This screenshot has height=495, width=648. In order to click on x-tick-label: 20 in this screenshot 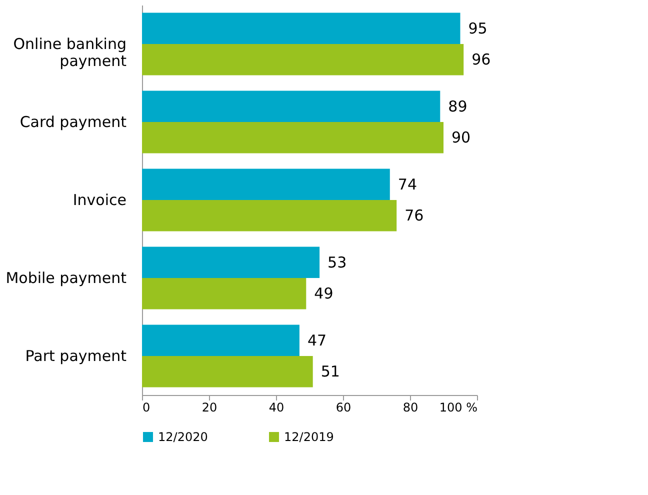, I will do `click(210, 407)`.